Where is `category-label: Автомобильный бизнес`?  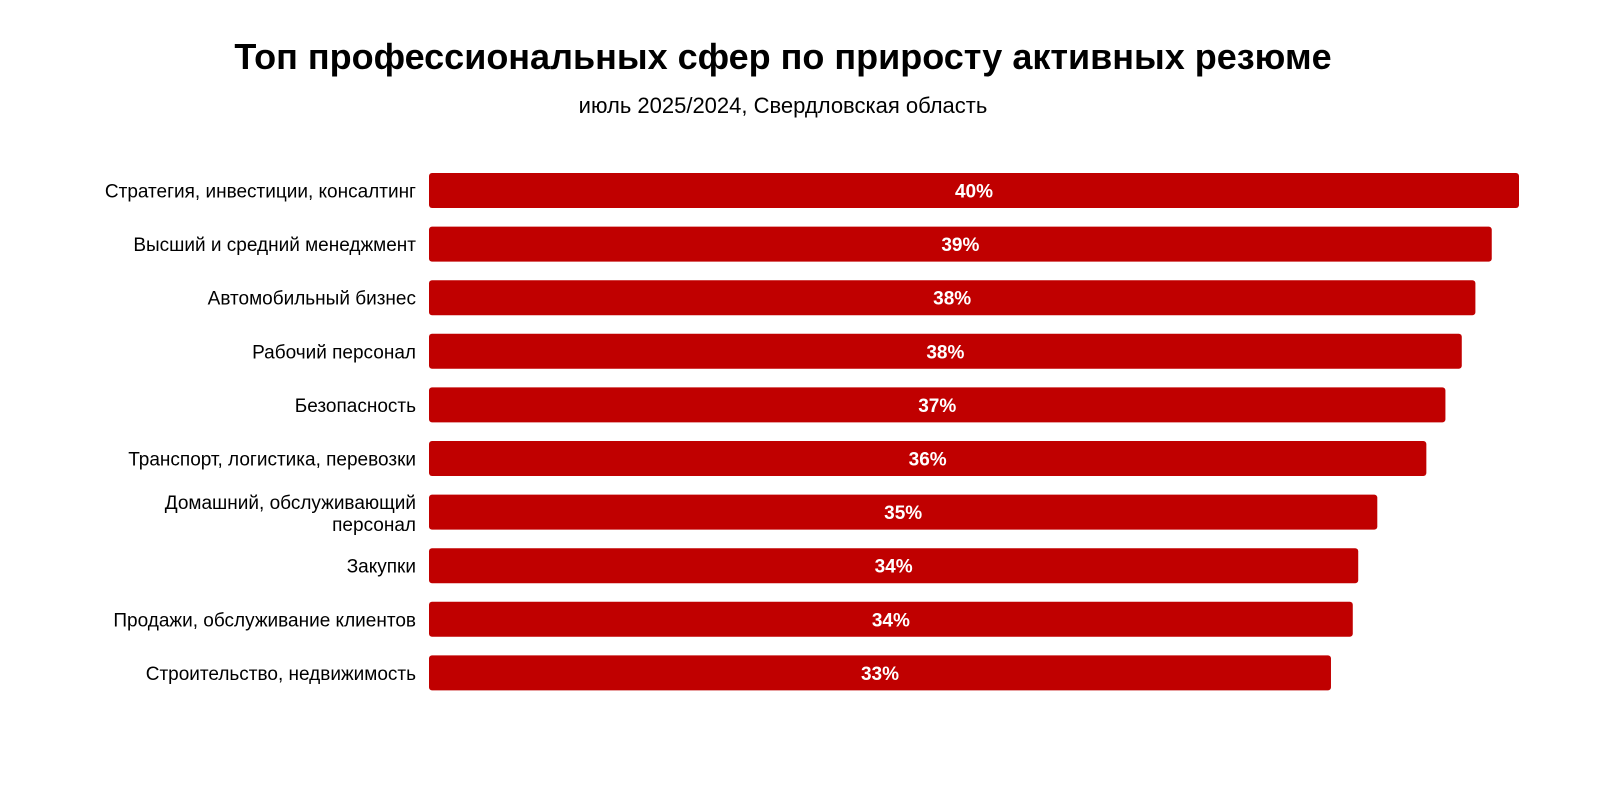
category-label: Автомобильный бизнес is located at coordinates (312, 299).